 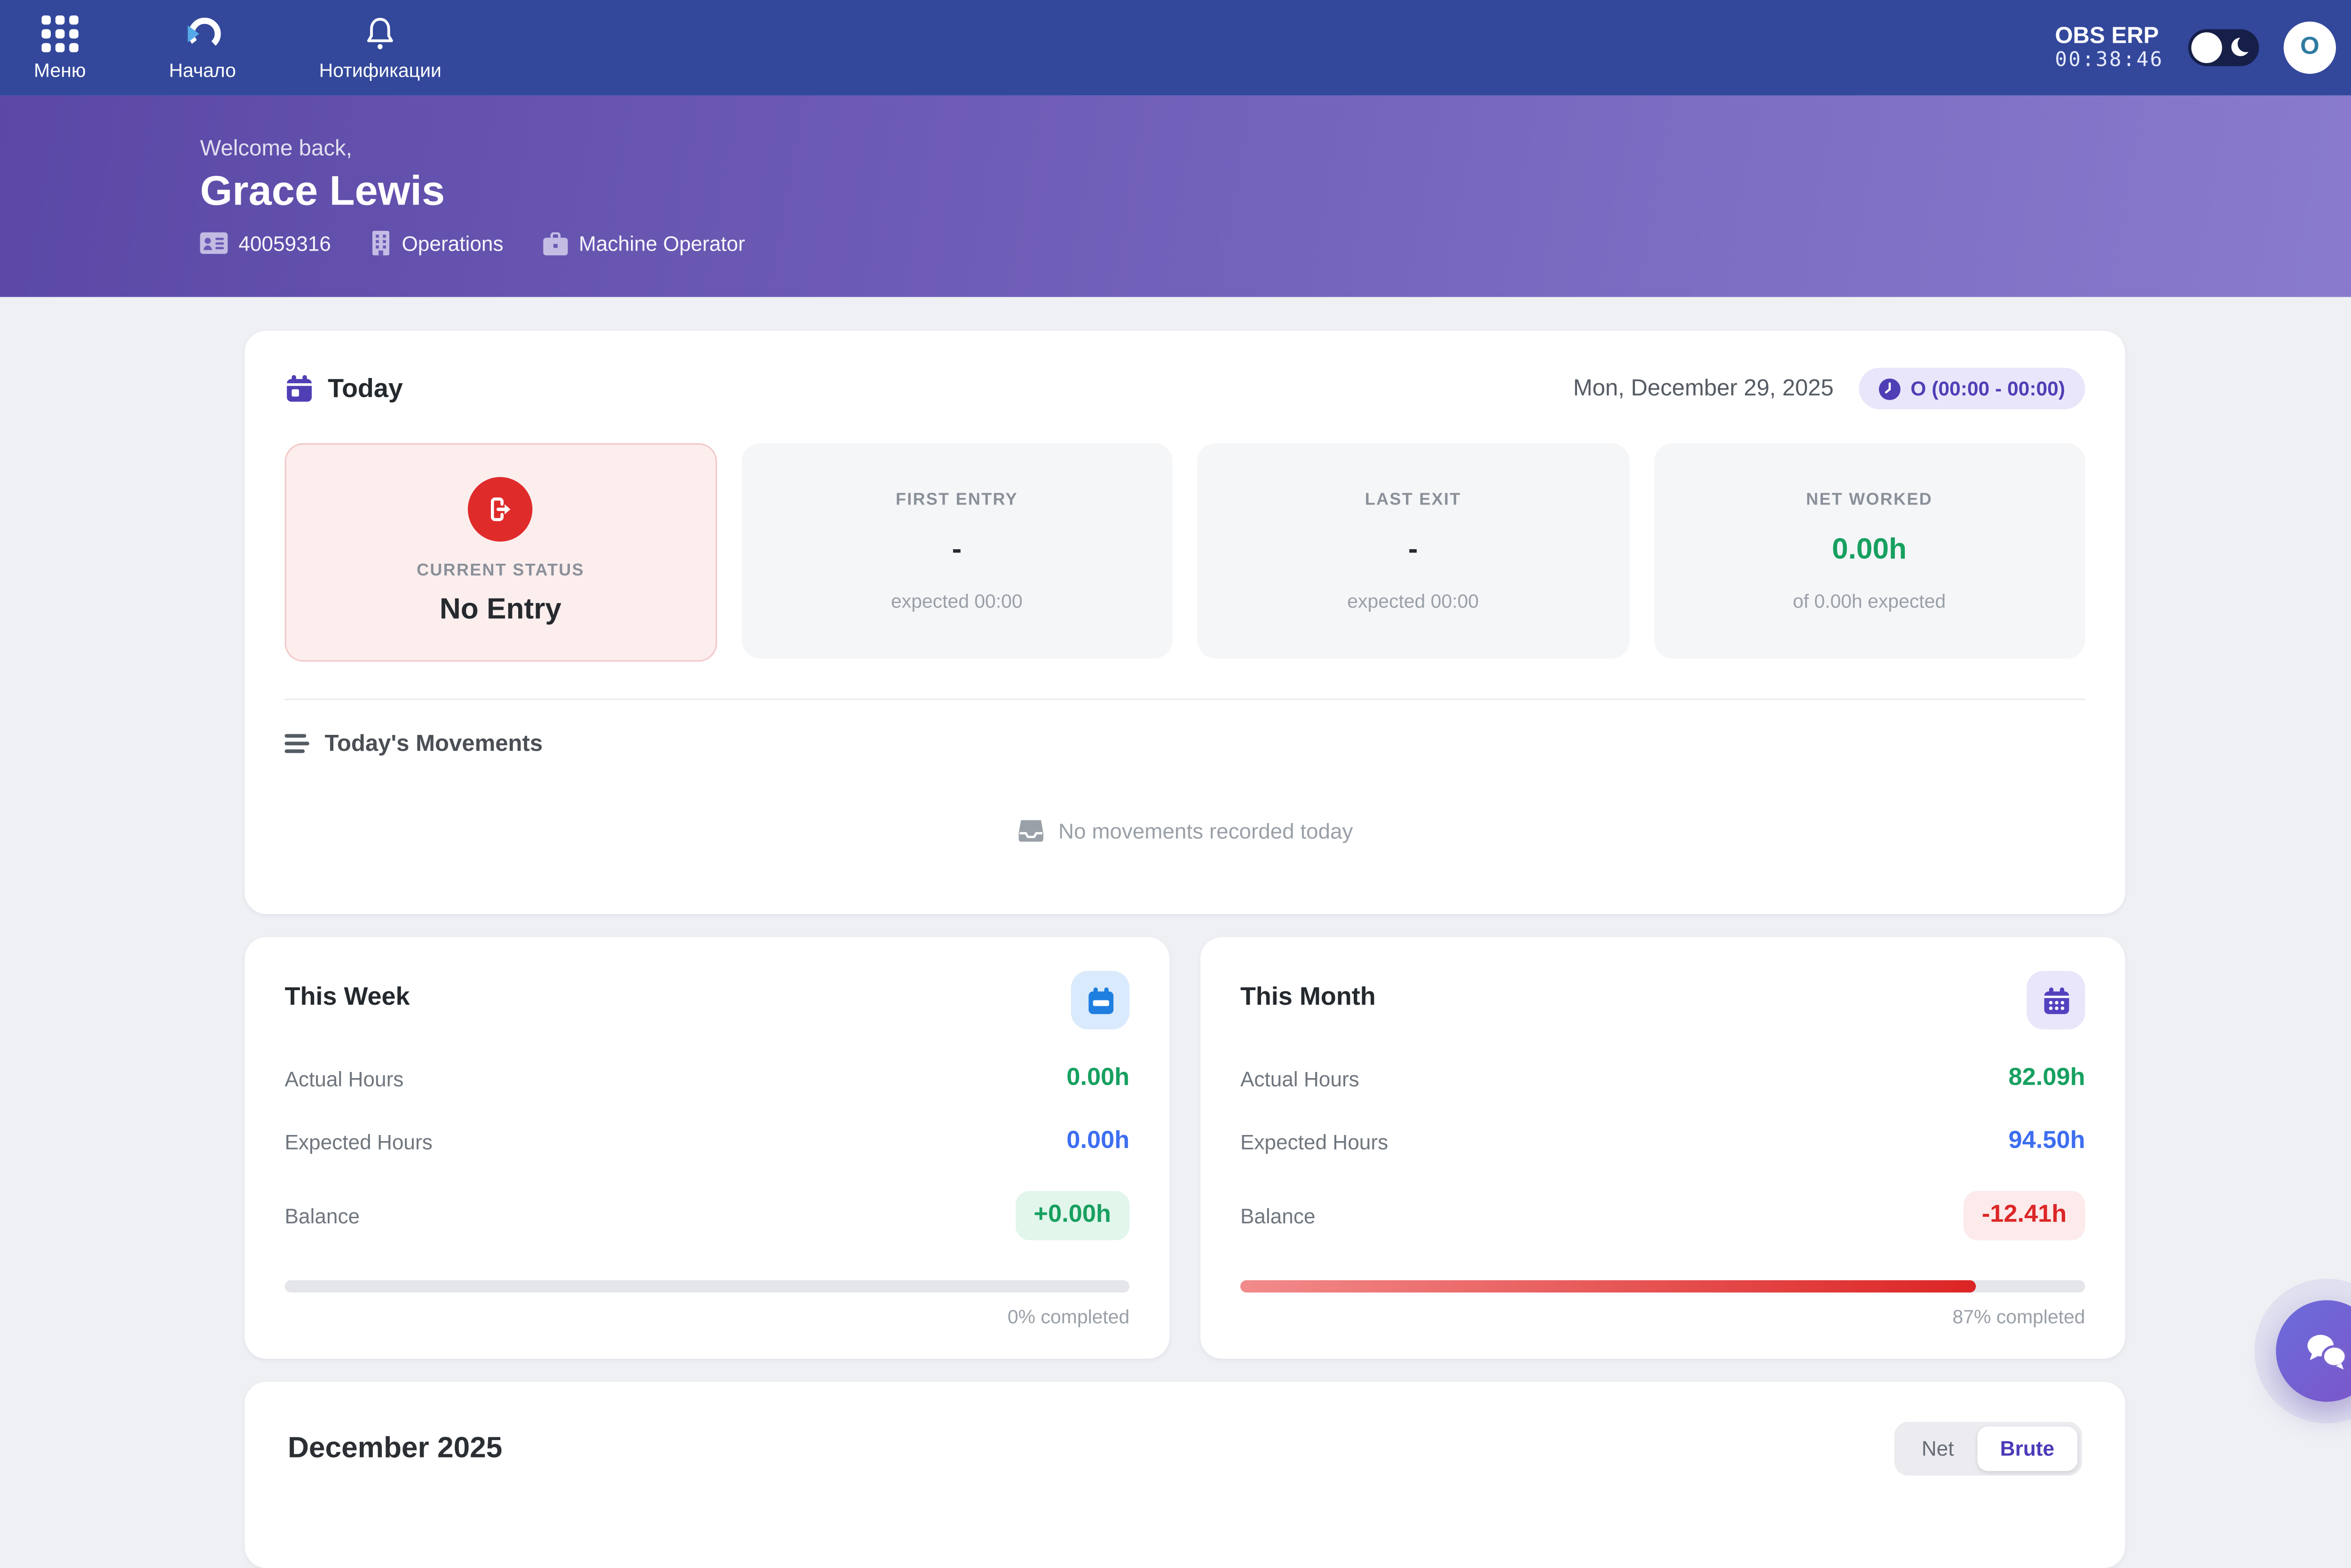 I want to click on top-navbar: Меню Начало Нотификации OBS ERP, so click(x=1175, y=47).